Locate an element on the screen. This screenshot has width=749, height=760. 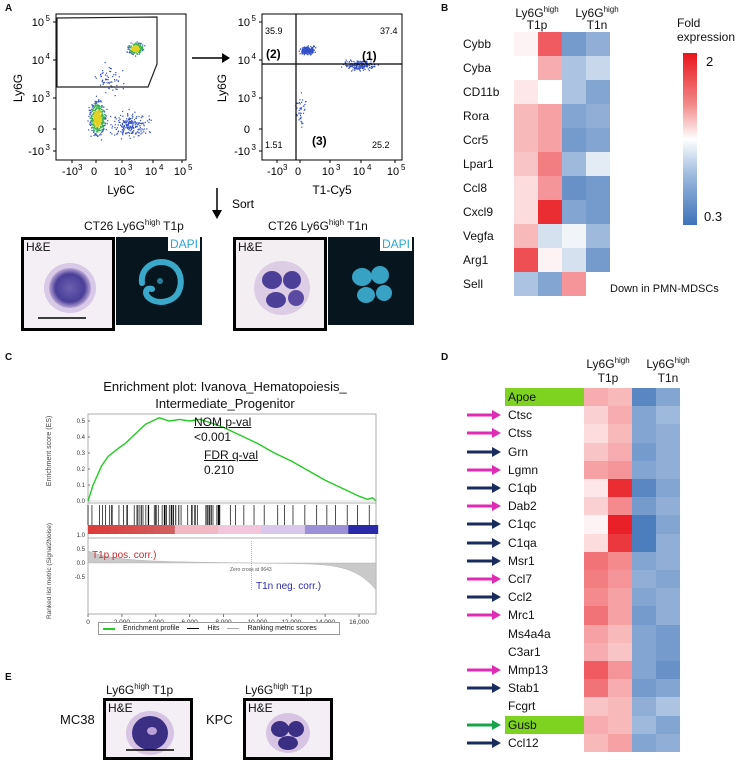
x-axis-label: Ly6C is located at coordinates (121, 190).